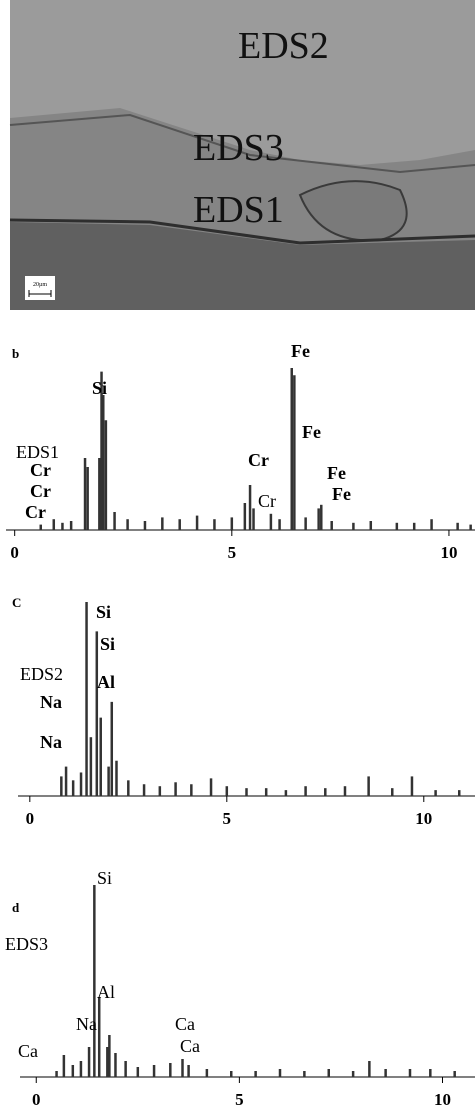  I want to click on panel-label: b, so click(15, 353).